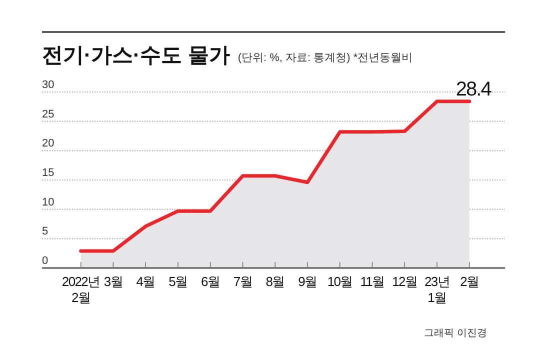 This screenshot has height=349, width=550. What do you see at coordinates (474, 89) in the screenshot?
I see `data-label: 28.4` at bounding box center [474, 89].